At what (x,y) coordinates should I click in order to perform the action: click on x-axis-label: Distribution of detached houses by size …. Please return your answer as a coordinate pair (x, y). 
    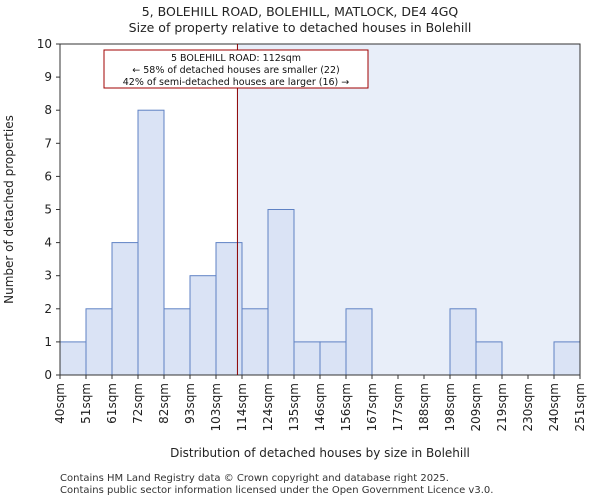
    Looking at the image, I should click on (320, 453).